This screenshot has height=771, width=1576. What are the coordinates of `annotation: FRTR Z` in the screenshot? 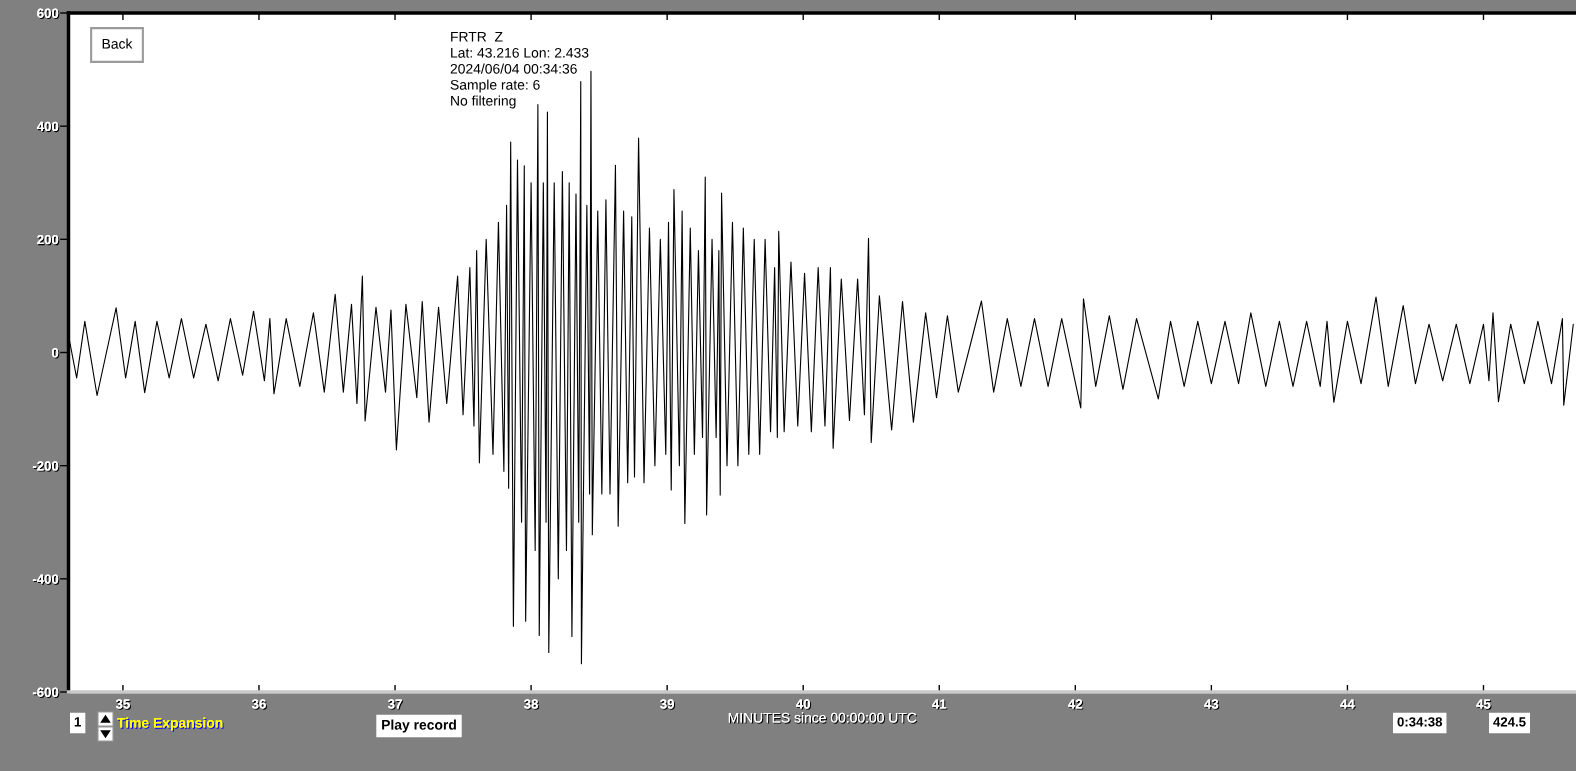 It's located at (477, 37).